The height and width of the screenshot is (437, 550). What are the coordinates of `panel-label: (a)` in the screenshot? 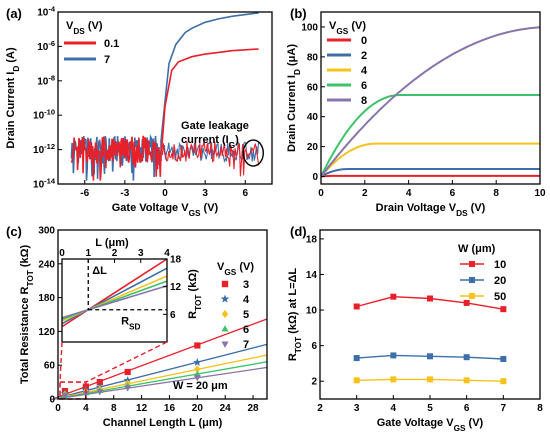 It's located at (14, 13).